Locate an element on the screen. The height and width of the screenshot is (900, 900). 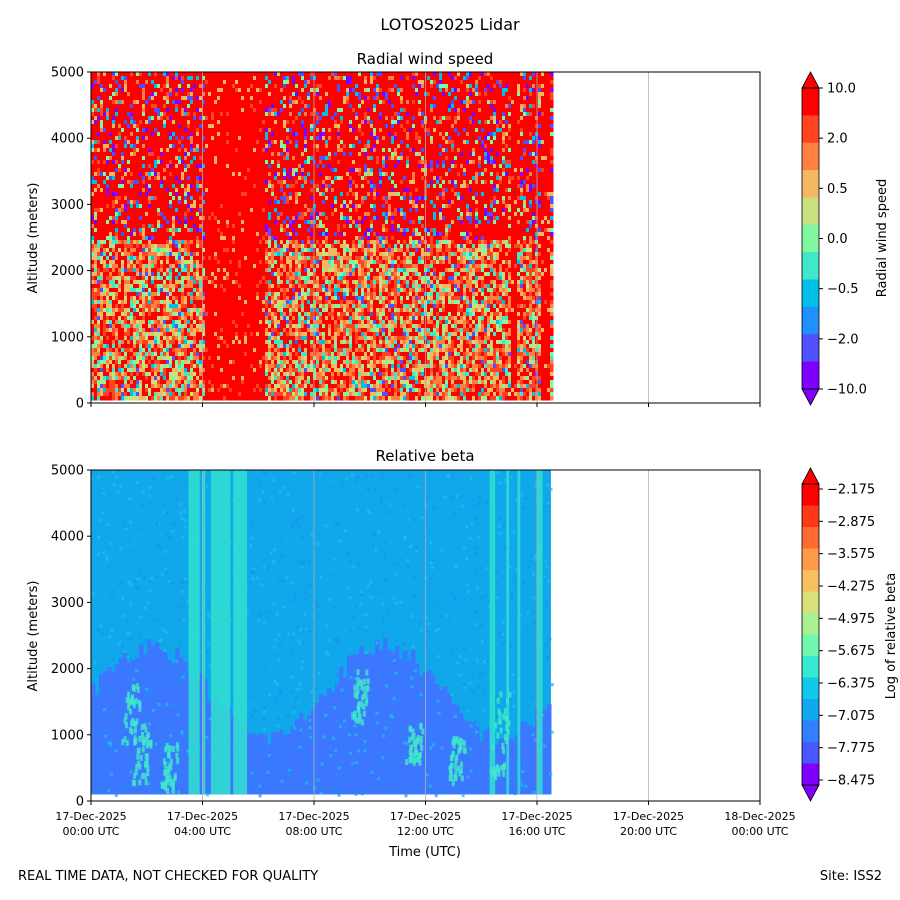
x-tick-time: 12:00 UTC is located at coordinates (425, 831).